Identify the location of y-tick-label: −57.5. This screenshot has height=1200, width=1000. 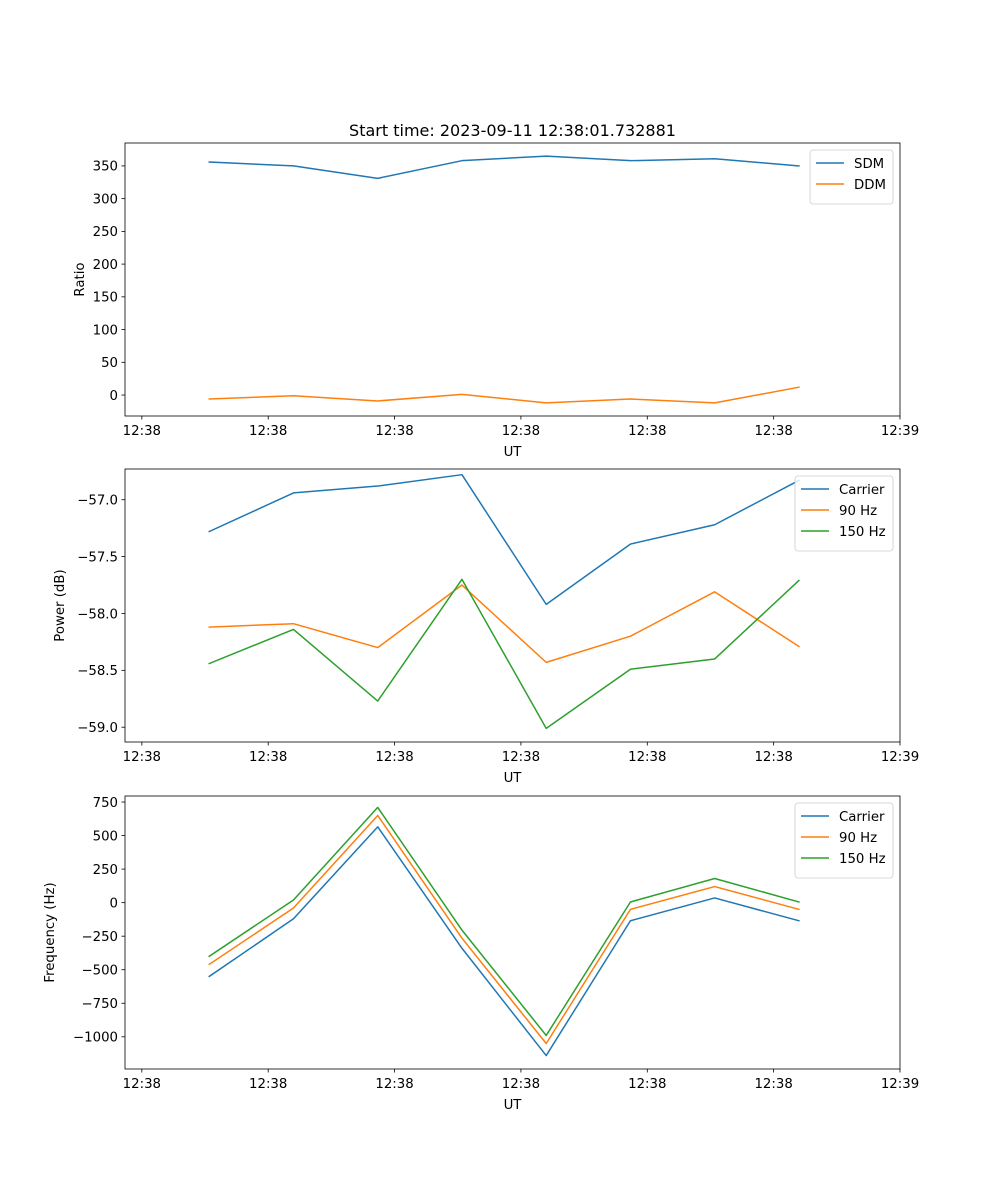
(97, 557).